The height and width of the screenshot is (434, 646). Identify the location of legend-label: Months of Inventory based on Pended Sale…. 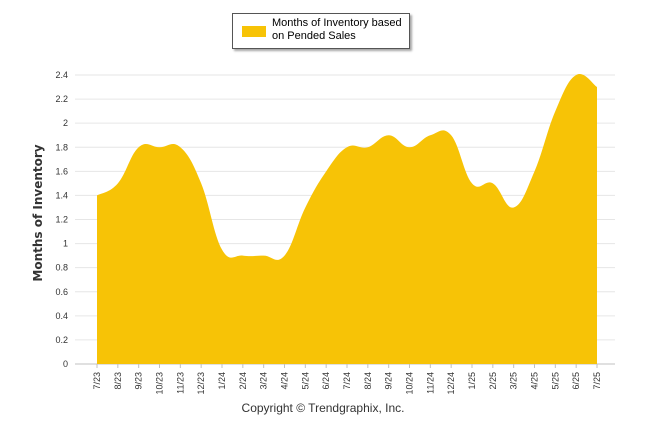
(337, 29).